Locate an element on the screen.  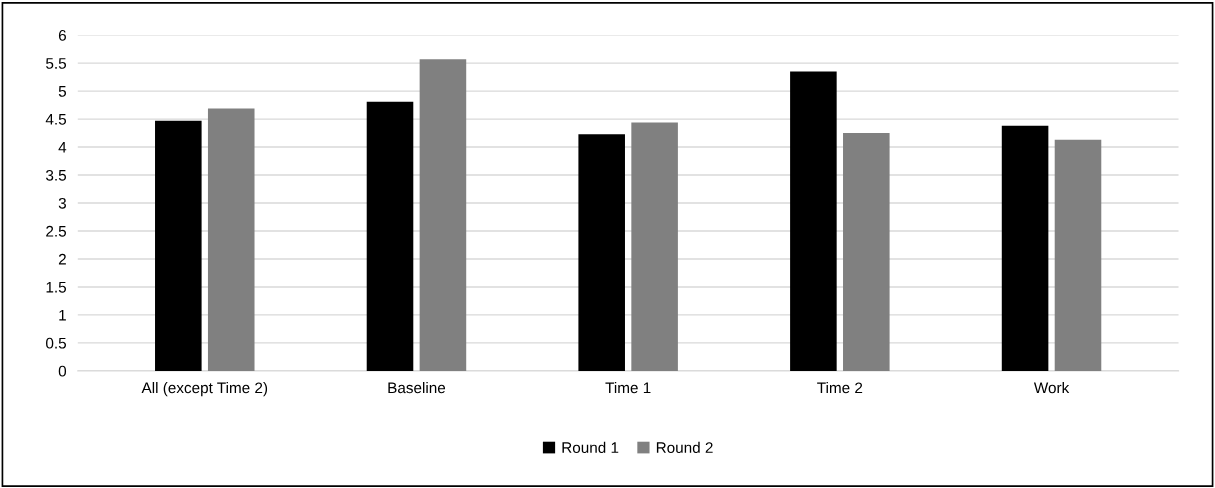
y-tick-label: 2.5 is located at coordinates (56, 231).